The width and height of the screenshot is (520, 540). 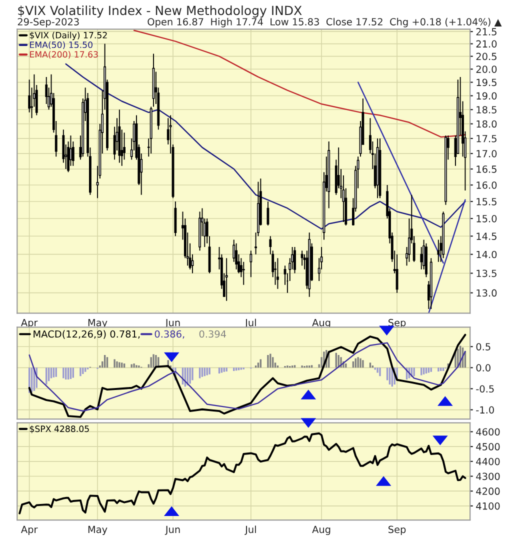 I want to click on y-tick-label: -1.0, so click(x=485, y=410).